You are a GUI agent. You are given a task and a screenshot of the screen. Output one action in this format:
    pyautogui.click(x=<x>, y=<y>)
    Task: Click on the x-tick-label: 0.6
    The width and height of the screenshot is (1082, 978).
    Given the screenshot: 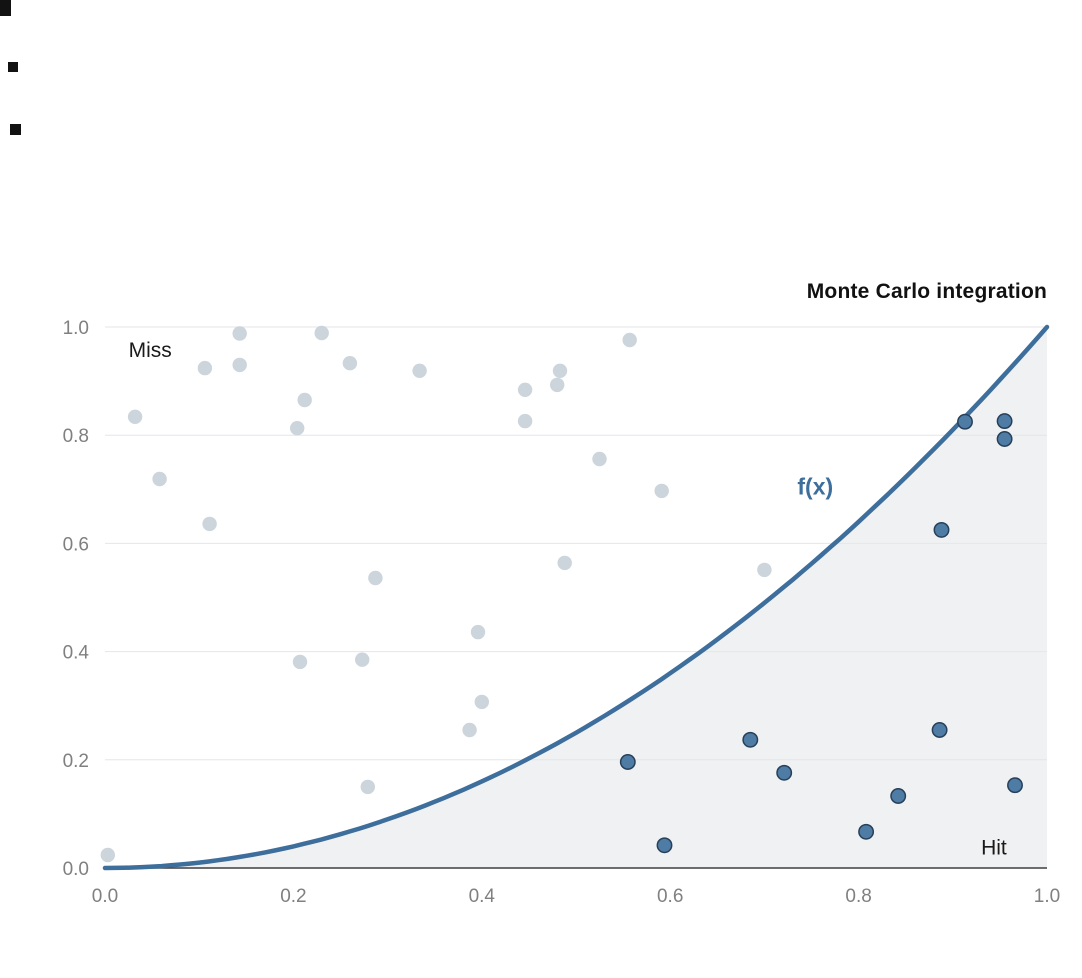 What is the action you would take?
    pyautogui.click(x=670, y=896)
    